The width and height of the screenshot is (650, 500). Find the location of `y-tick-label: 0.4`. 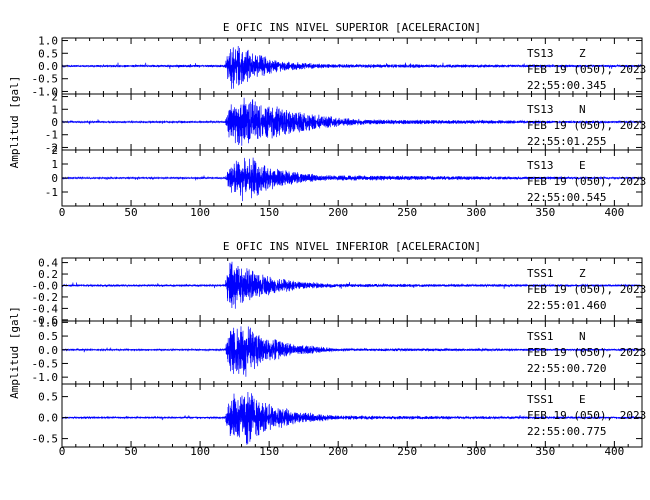

y-tick-label: 0.4 is located at coordinates (48, 263).